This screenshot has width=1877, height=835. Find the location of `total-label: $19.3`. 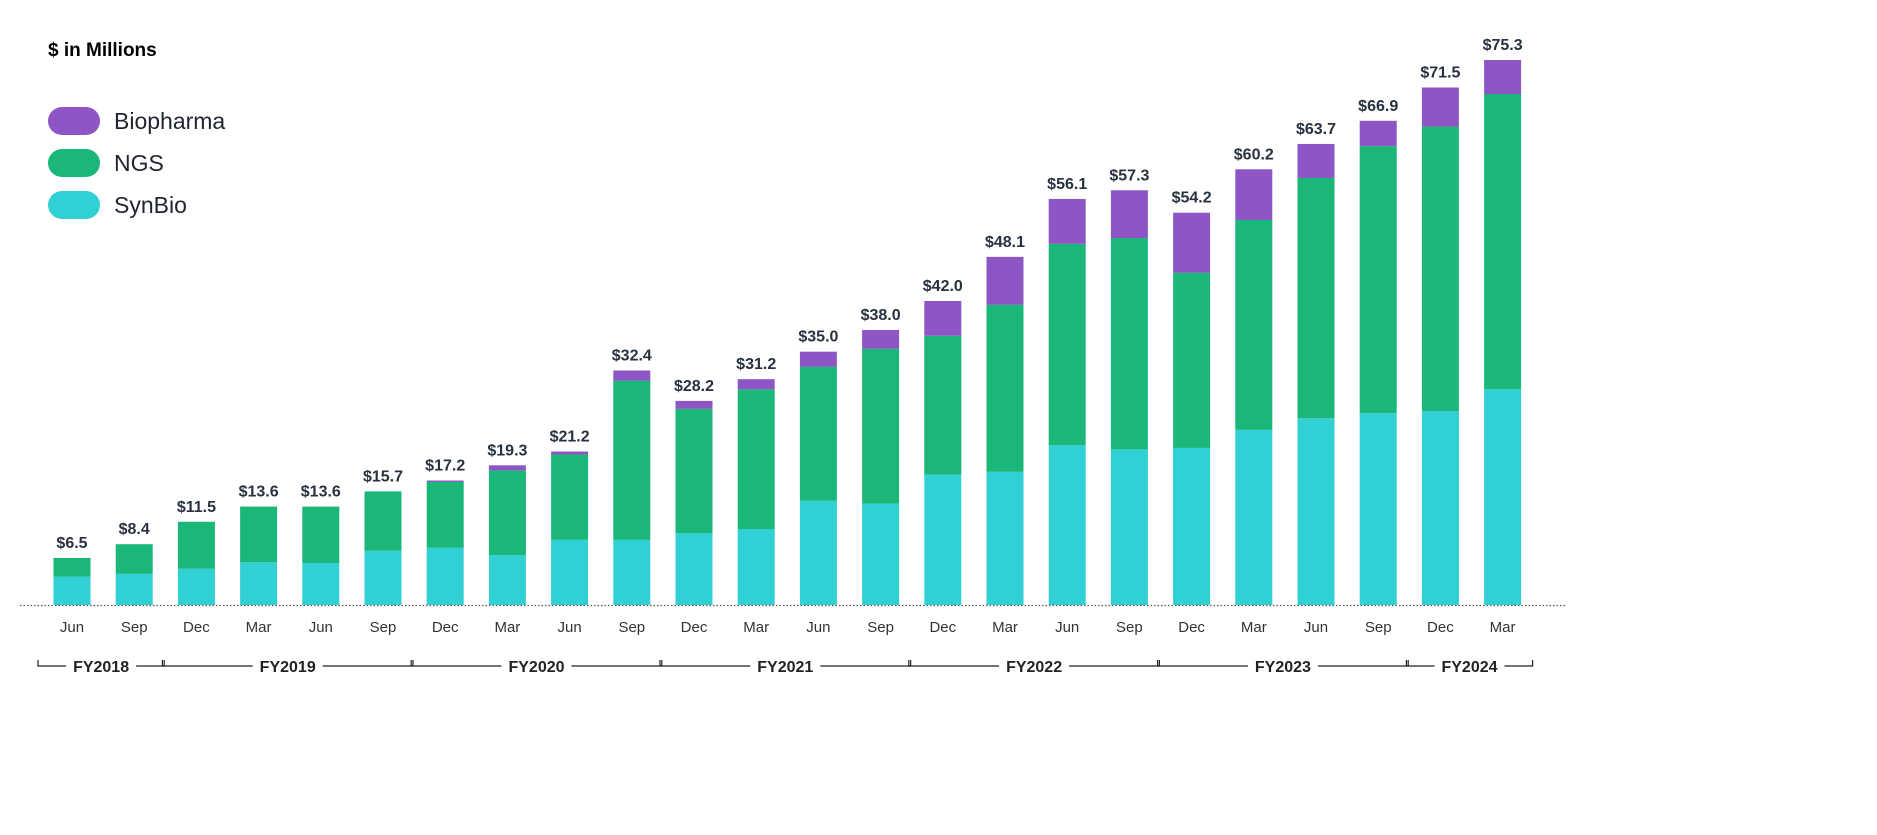

total-label: $19.3 is located at coordinates (507, 450).